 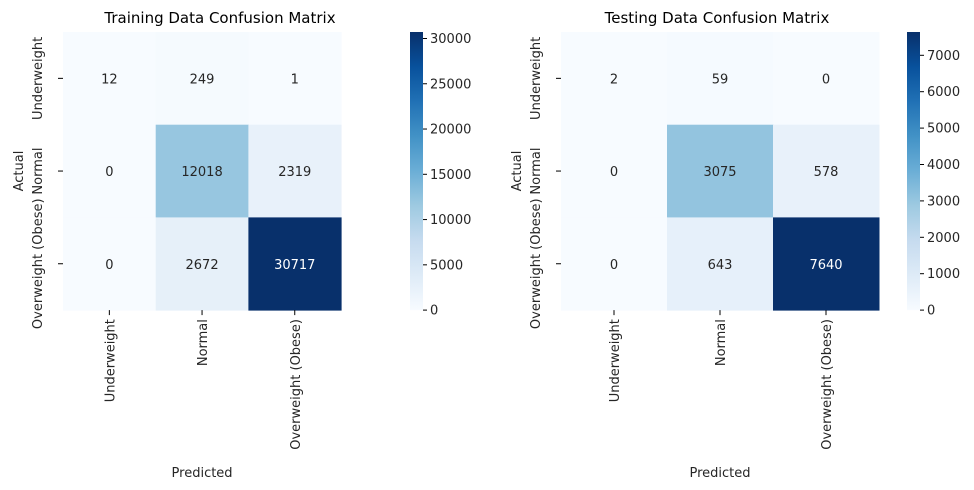 I want to click on cell-value-label: 30717, so click(x=294, y=265).